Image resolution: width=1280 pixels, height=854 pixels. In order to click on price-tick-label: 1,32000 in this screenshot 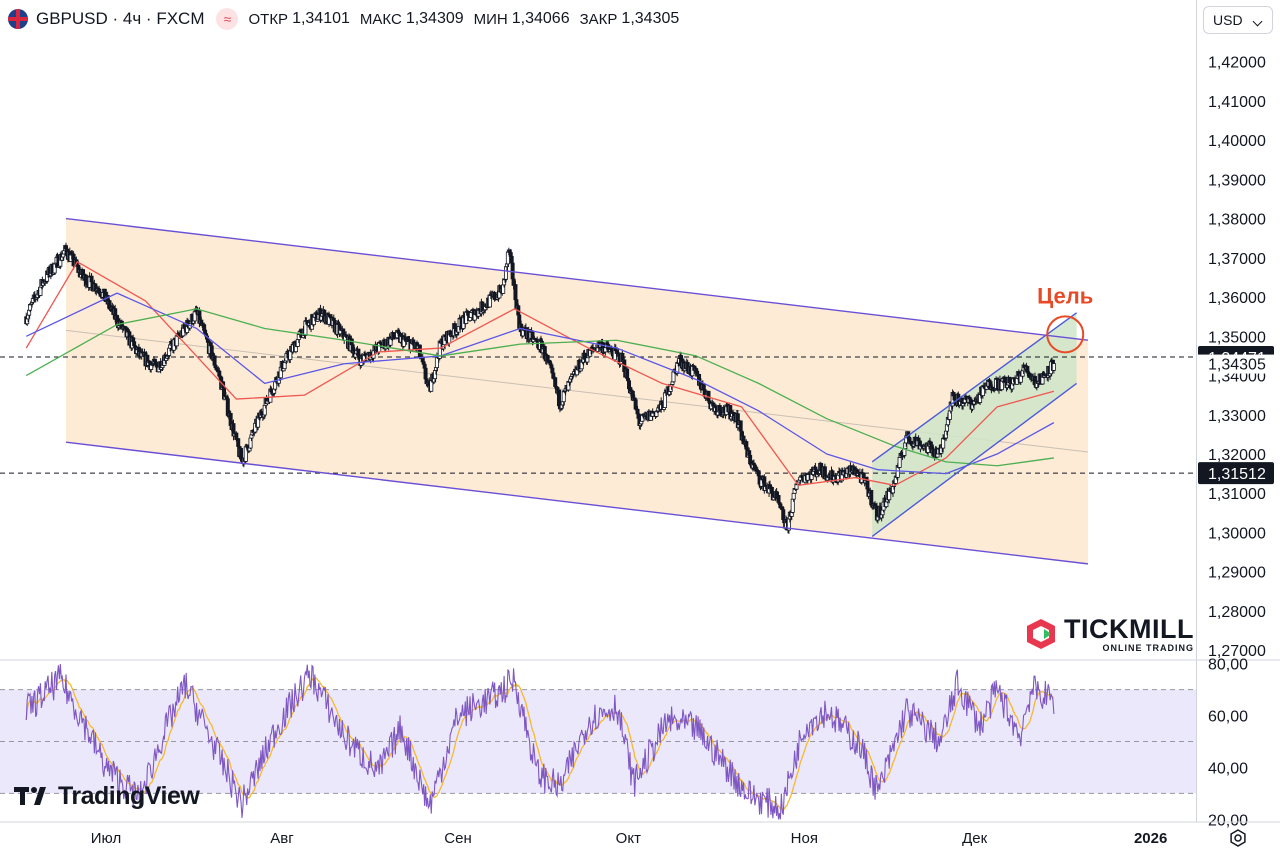, I will do `click(1237, 455)`.